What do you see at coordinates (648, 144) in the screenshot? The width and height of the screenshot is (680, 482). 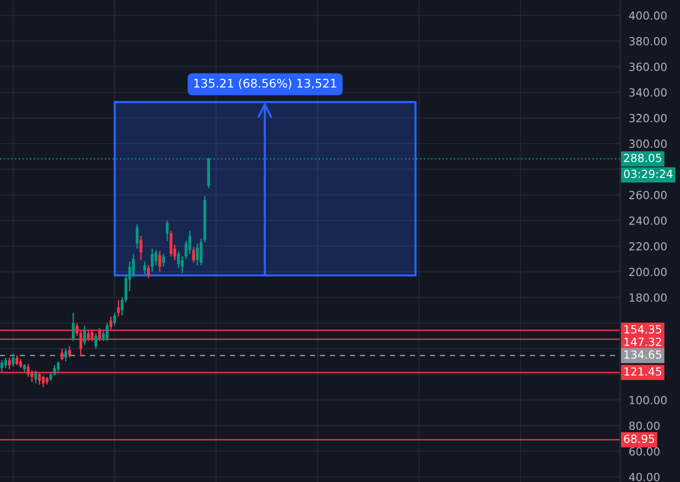 I see `y-tick-label: 300.00` at bounding box center [648, 144].